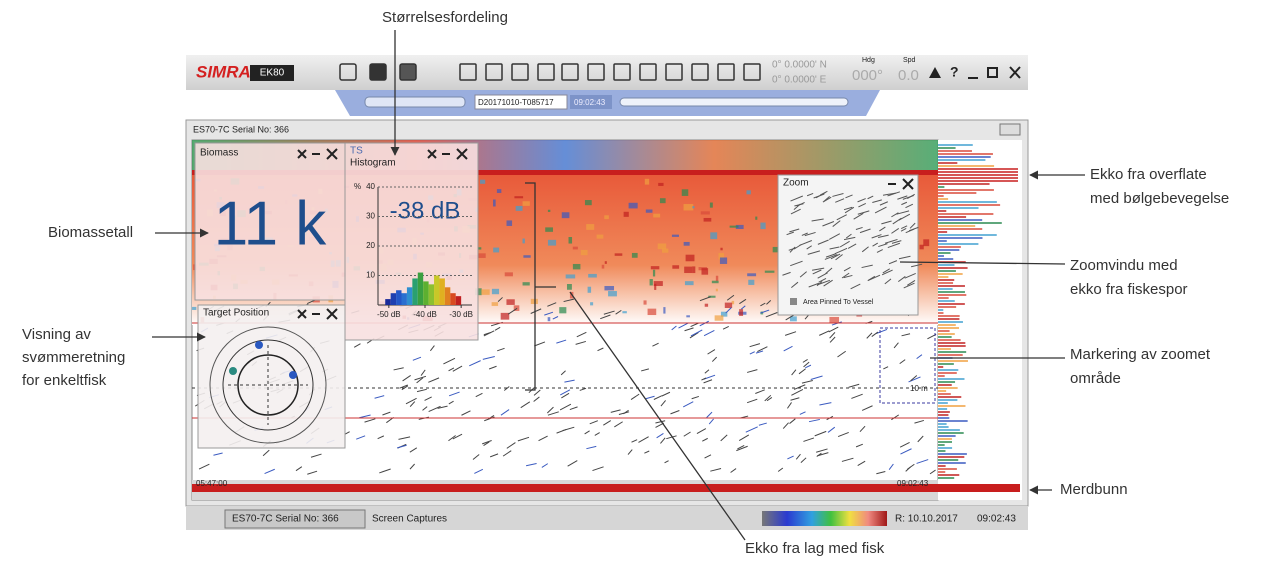 This screenshot has height=561, width=1263. I want to click on replay-slider, so click(415, 102).